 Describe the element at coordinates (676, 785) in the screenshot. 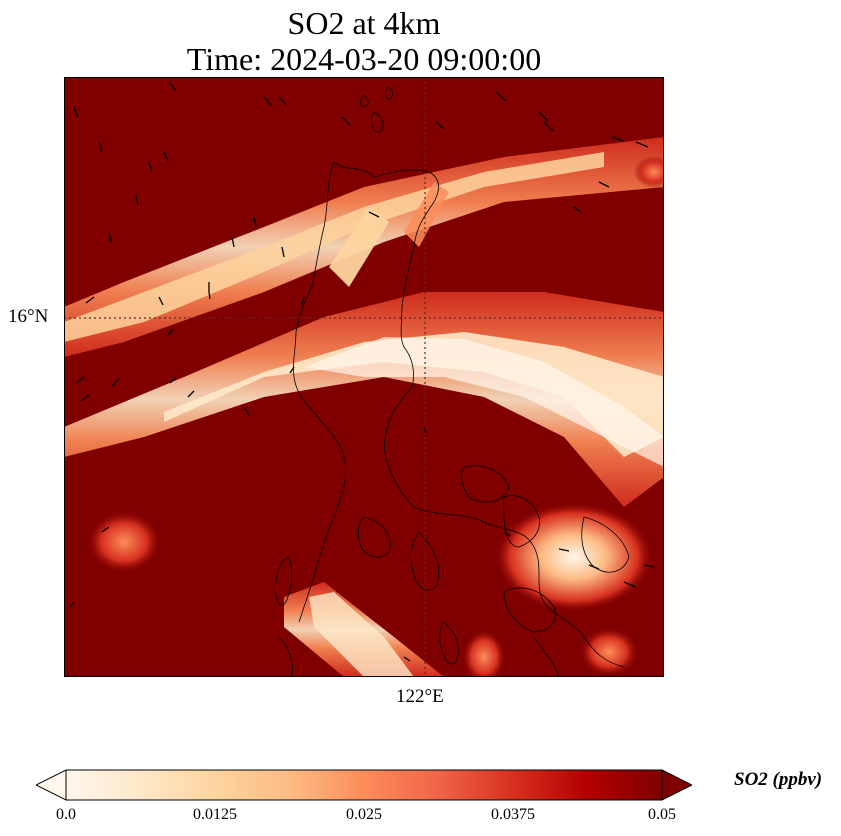

I see `colorbar-extend-high` at that location.